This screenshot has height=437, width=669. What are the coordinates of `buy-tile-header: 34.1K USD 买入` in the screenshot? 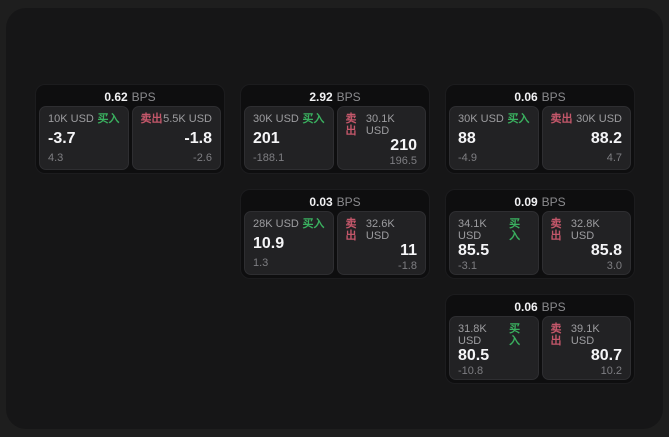 It's located at (494, 230).